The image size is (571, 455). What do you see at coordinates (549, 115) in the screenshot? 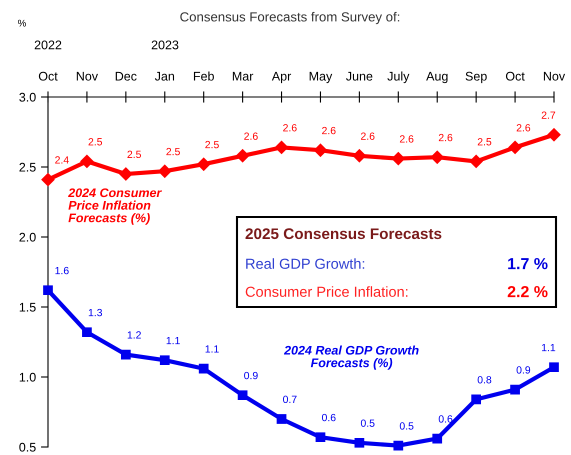
I see `data-label: 2.7` at bounding box center [549, 115].